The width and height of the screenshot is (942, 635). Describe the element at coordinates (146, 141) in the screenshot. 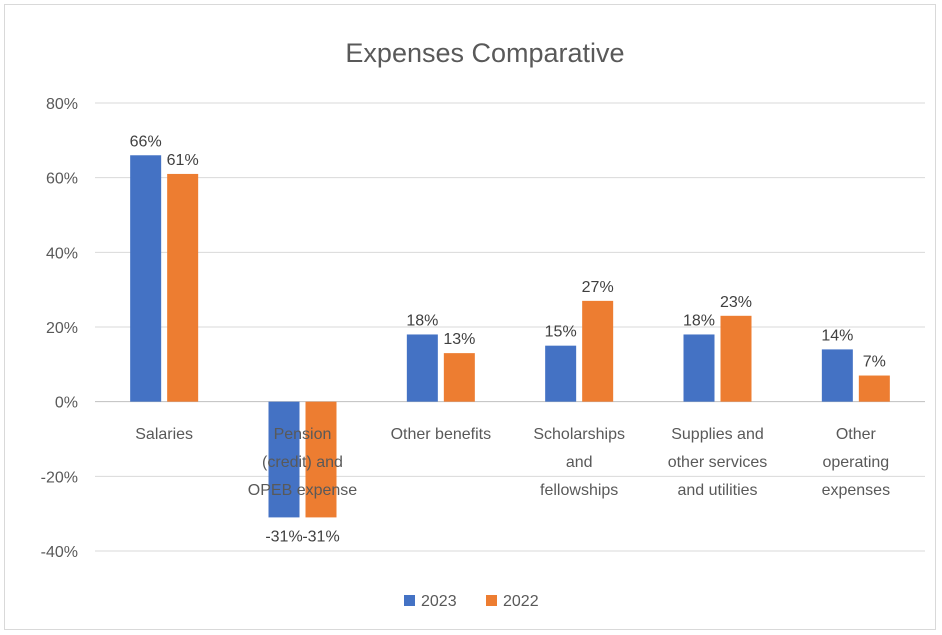

I see `data-label: 66%` at that location.